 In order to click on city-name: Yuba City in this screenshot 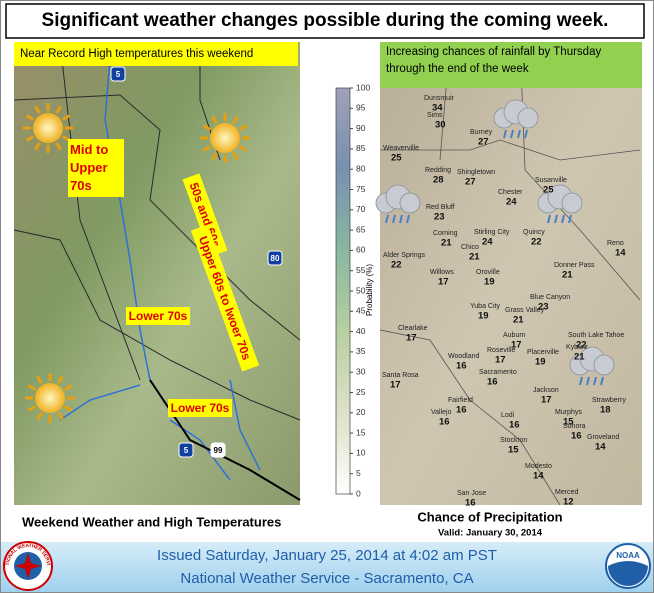, I will do `click(485, 306)`.